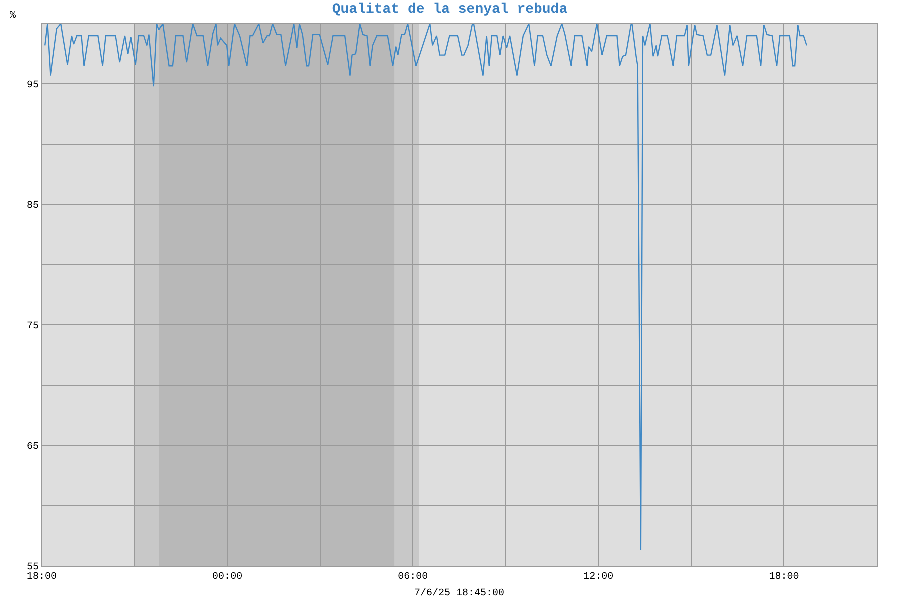 Image resolution: width=900 pixels, height=600 pixels. Describe the element at coordinates (413, 577) in the screenshot. I see `x-tick-label: 06:00` at that location.